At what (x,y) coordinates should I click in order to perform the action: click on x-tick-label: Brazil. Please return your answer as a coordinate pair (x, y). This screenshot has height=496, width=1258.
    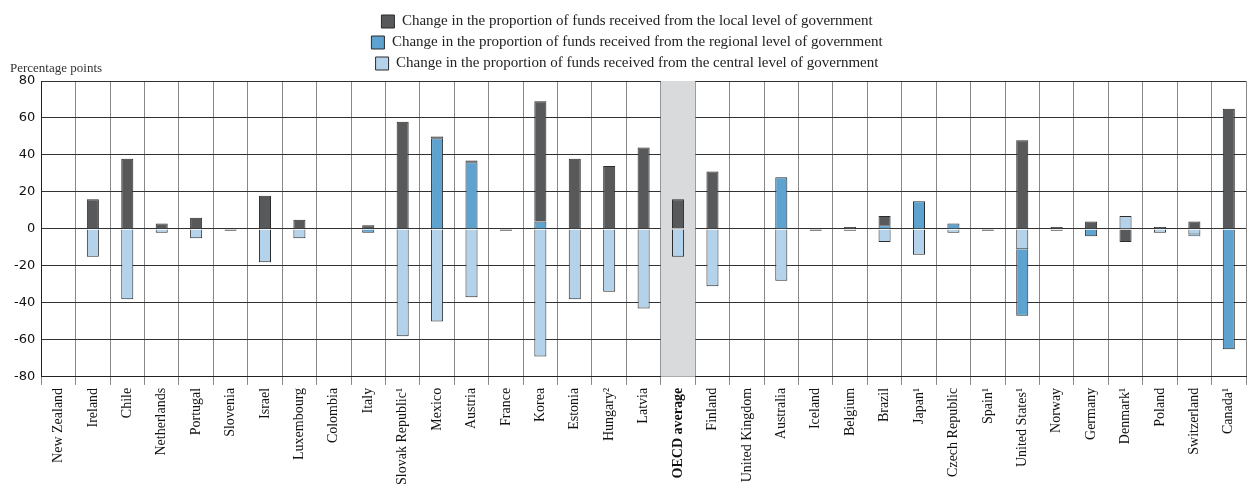
    Looking at the image, I should click on (884, 405).